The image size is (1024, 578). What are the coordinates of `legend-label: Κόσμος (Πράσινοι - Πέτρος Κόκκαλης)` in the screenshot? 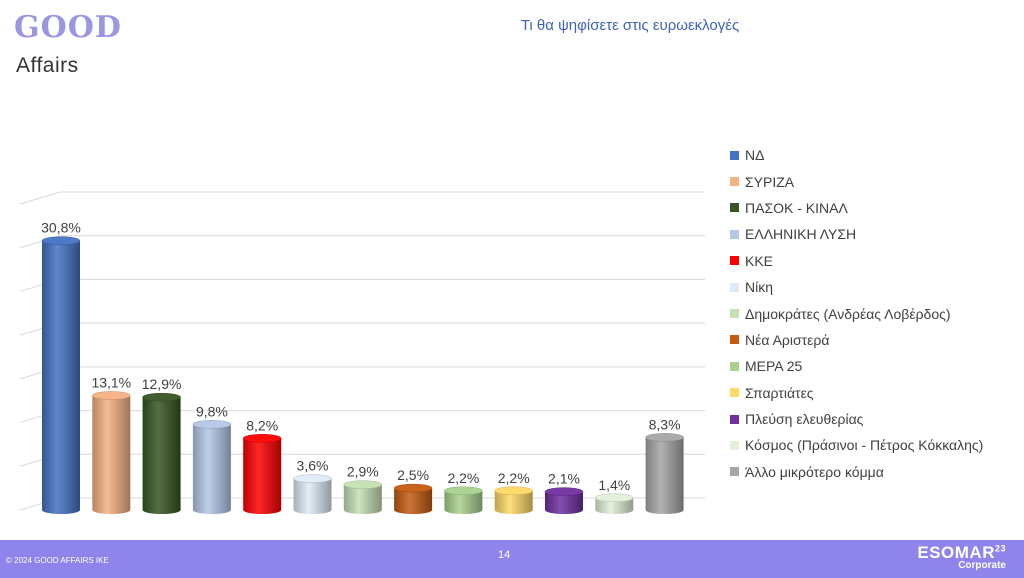 It's located at (864, 445).